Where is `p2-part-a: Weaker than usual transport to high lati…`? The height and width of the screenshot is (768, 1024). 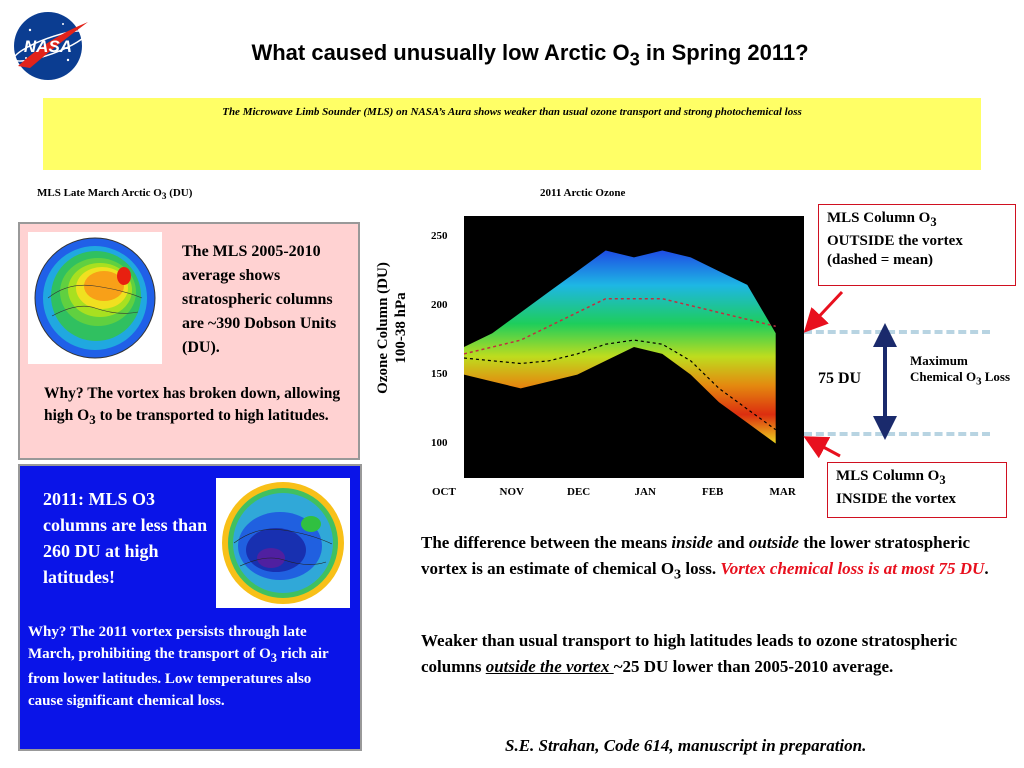 p2-part-a: Weaker than usual transport to high lati… is located at coordinates (689, 653).